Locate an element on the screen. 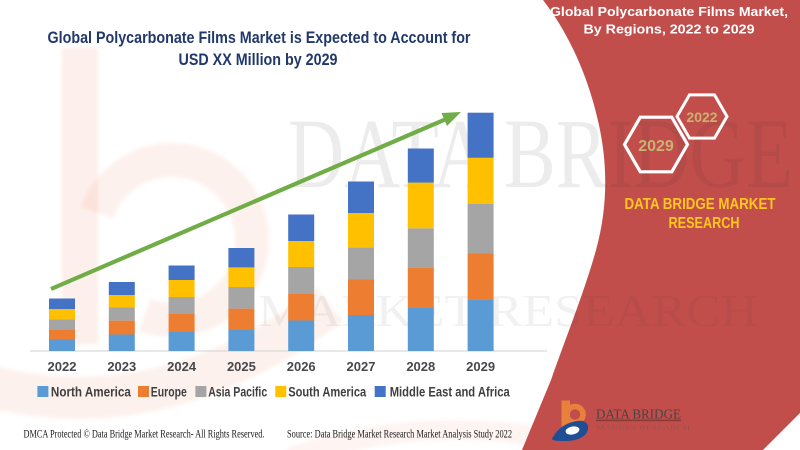  svg-text: Asia Pacific is located at coordinates (237, 392).